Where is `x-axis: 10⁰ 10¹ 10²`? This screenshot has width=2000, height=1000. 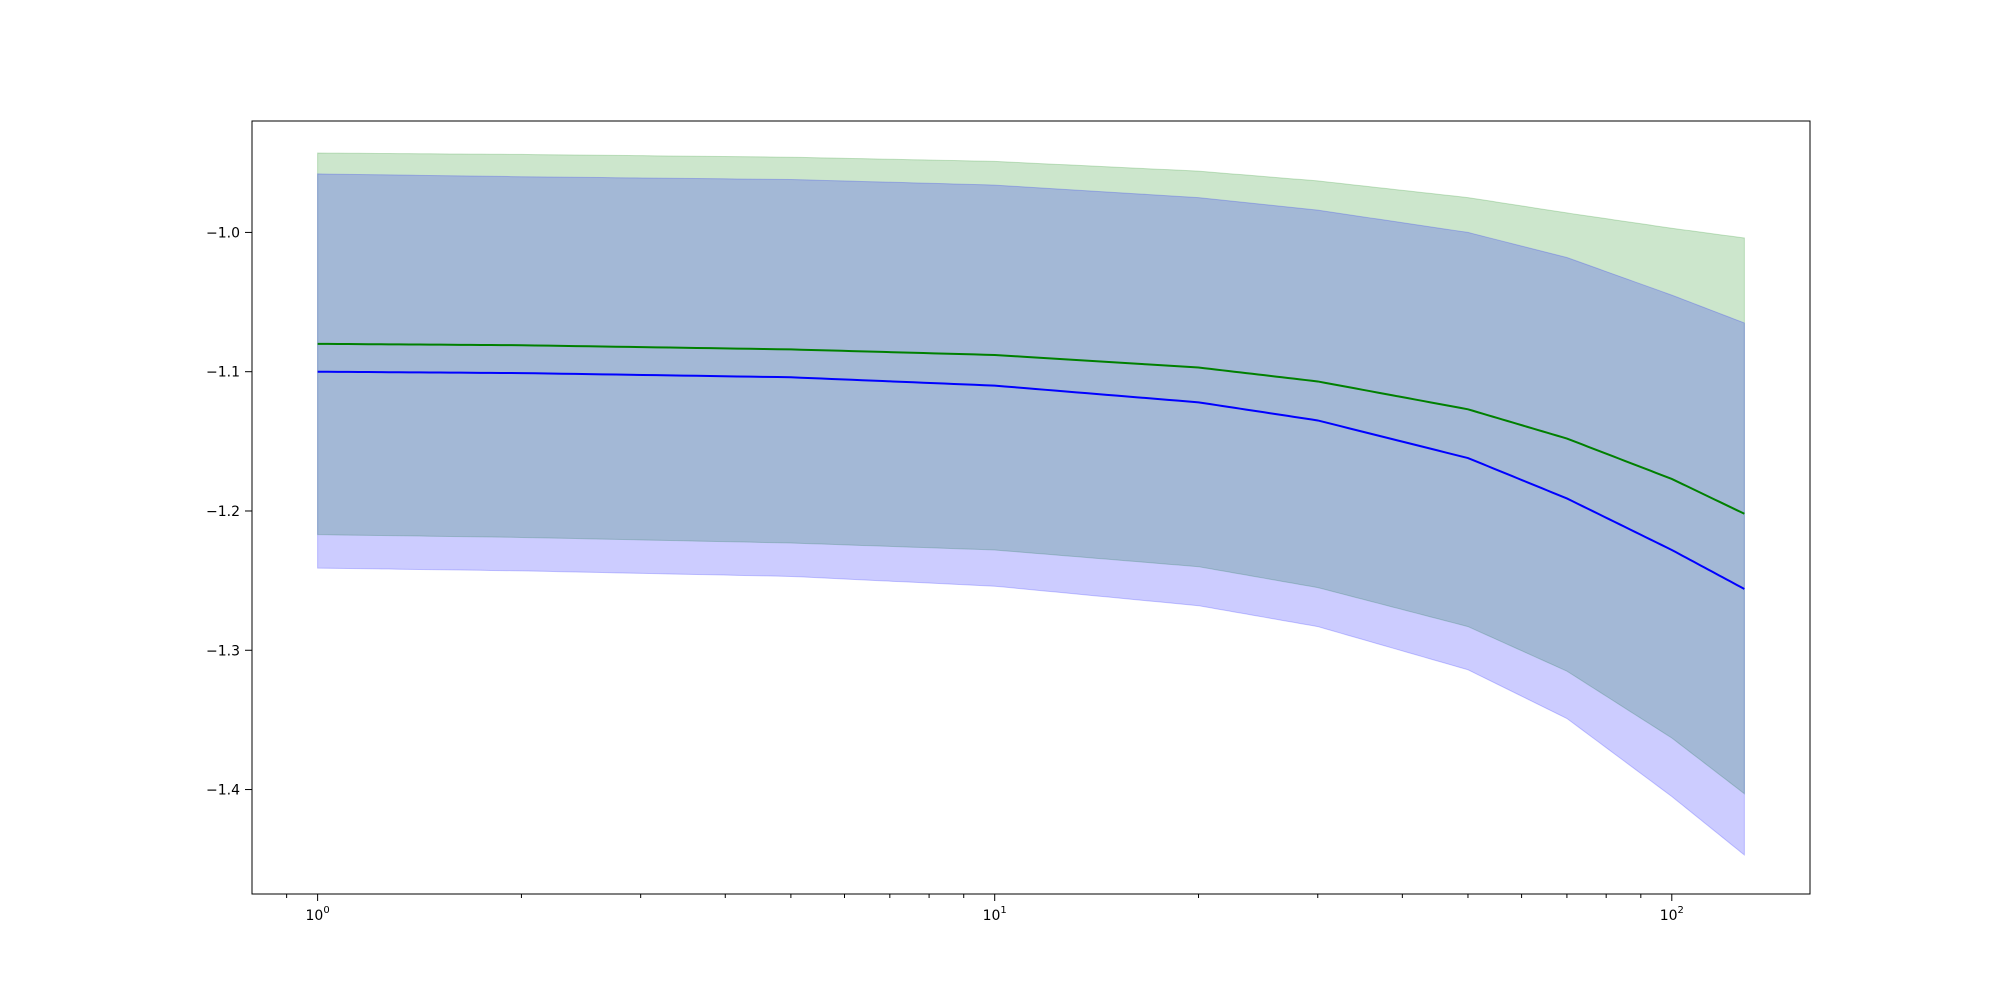
x-axis: 10⁰ 10¹ 10² is located at coordinates (985, 909).